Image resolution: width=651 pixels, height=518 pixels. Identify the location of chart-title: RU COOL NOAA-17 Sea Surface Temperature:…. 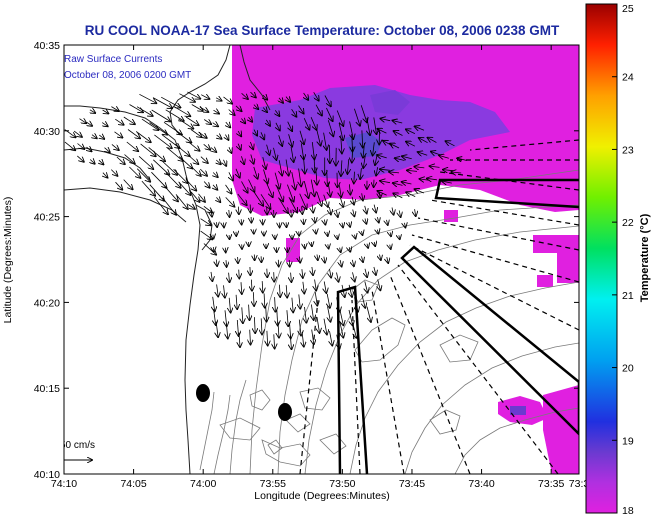
(322, 30).